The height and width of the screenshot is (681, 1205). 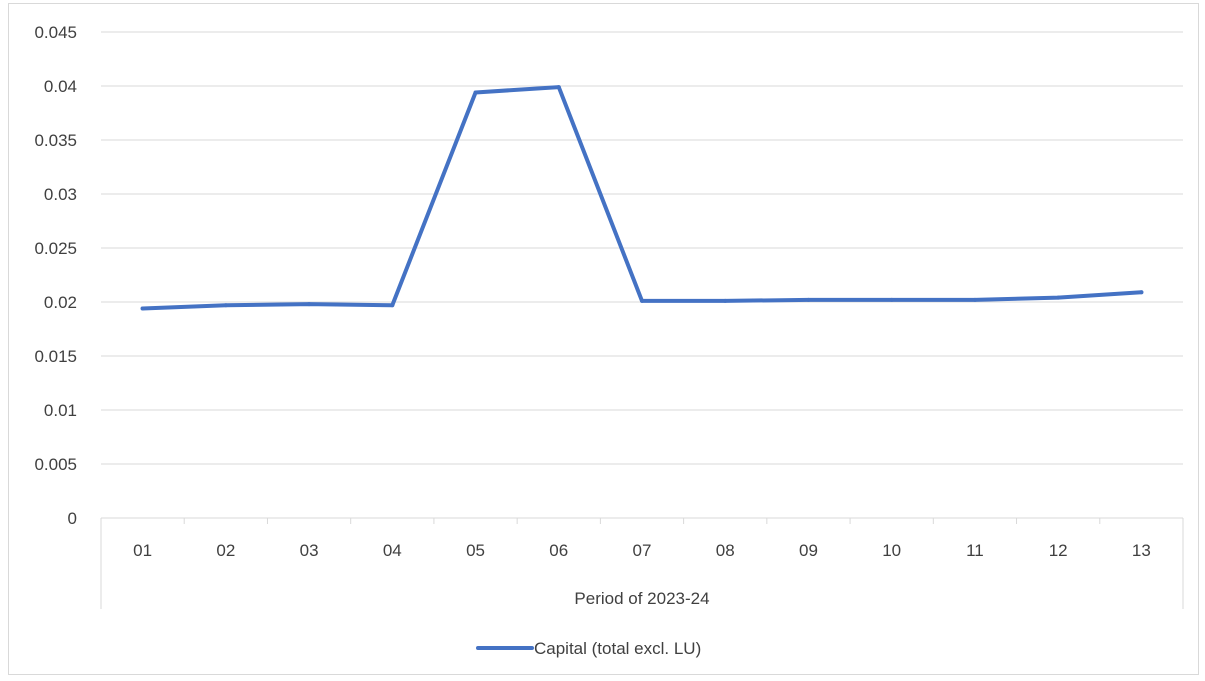 What do you see at coordinates (60, 194) in the screenshot?
I see `y-tick-label: 0.03` at bounding box center [60, 194].